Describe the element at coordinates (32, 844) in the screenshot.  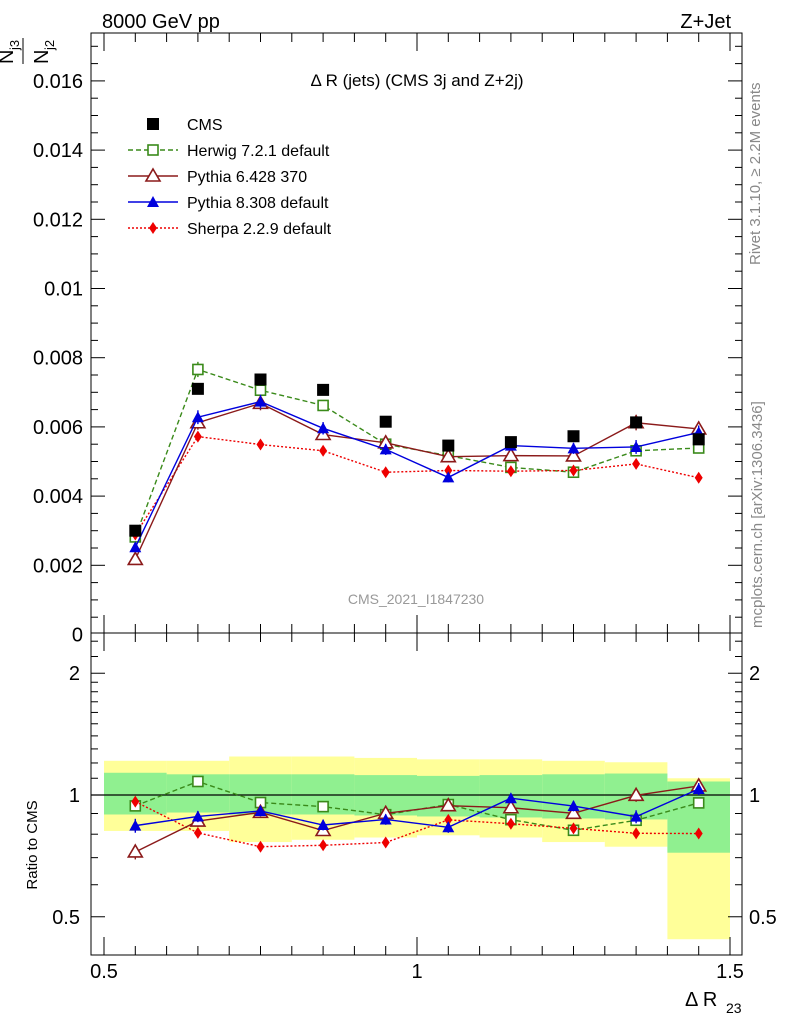
I see `ratio-y-axis-label: Ratio to CMS` at that location.